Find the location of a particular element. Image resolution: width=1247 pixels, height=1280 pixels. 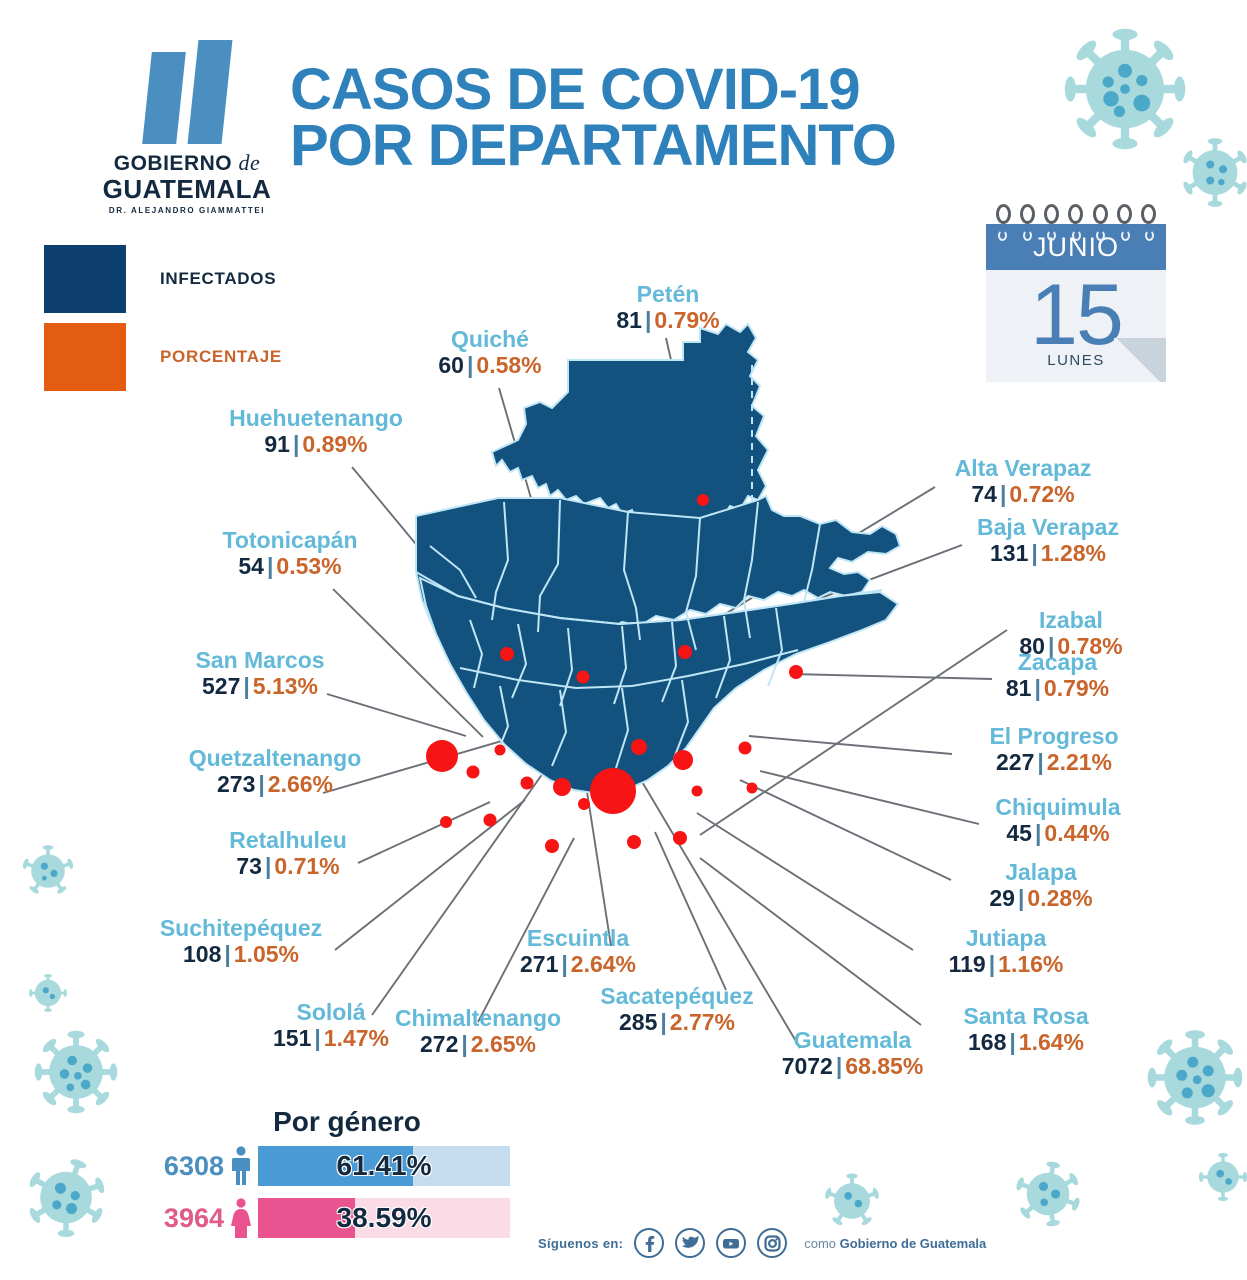

social-footer: Síguenos en: como Gobierno de Guatemala is located at coordinates (762, 1243).